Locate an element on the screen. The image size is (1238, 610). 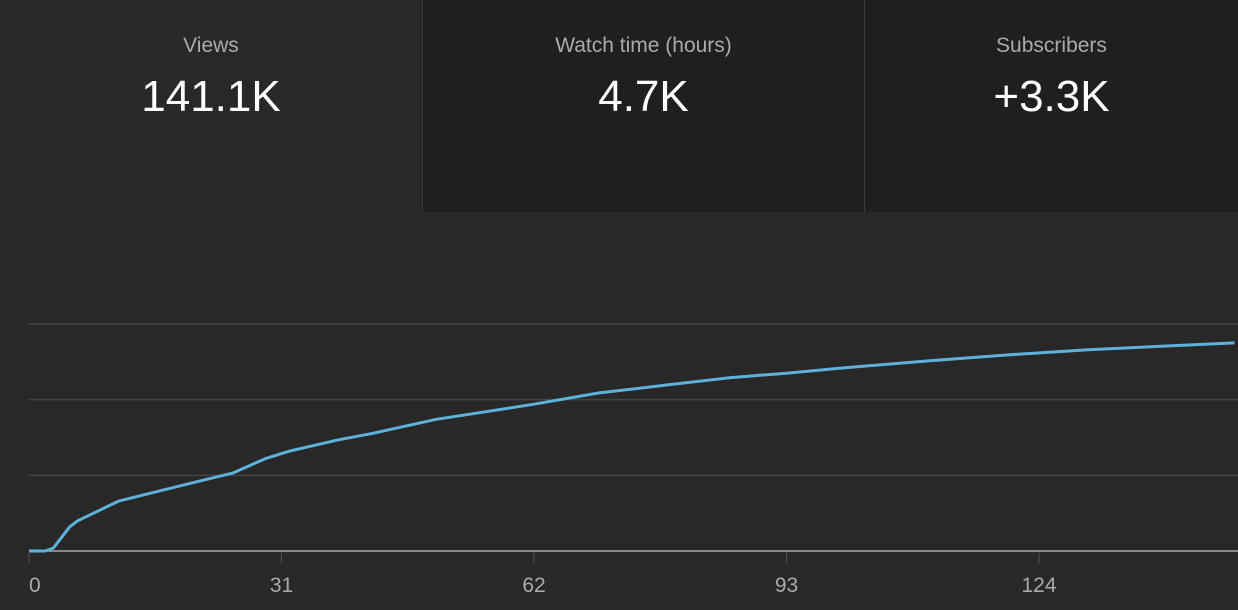
x-tick-label: 124 is located at coordinates (1038, 585).